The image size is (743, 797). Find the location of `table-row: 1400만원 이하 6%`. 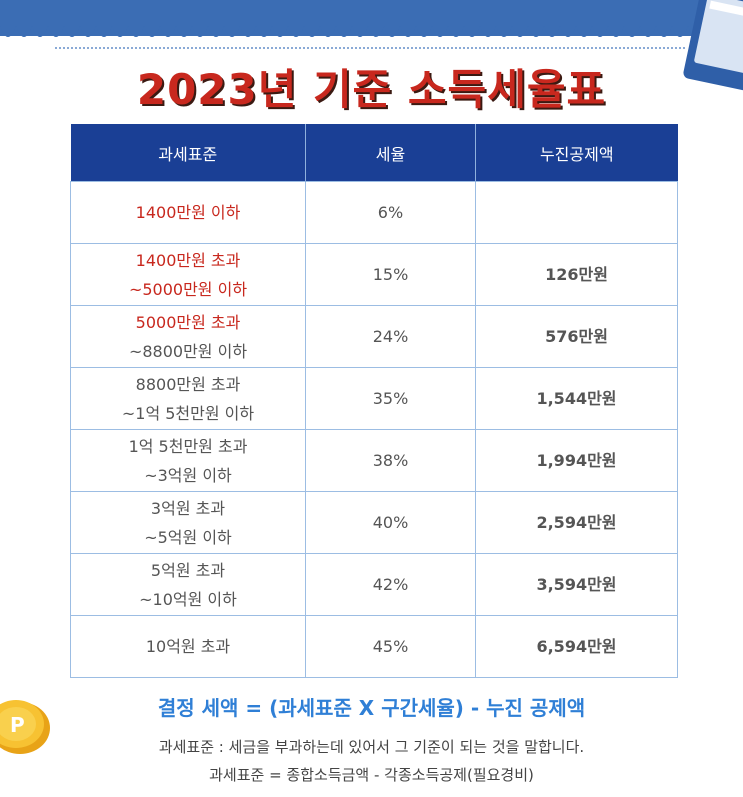

table-row: 1400만원 이하 6% is located at coordinates (374, 212).